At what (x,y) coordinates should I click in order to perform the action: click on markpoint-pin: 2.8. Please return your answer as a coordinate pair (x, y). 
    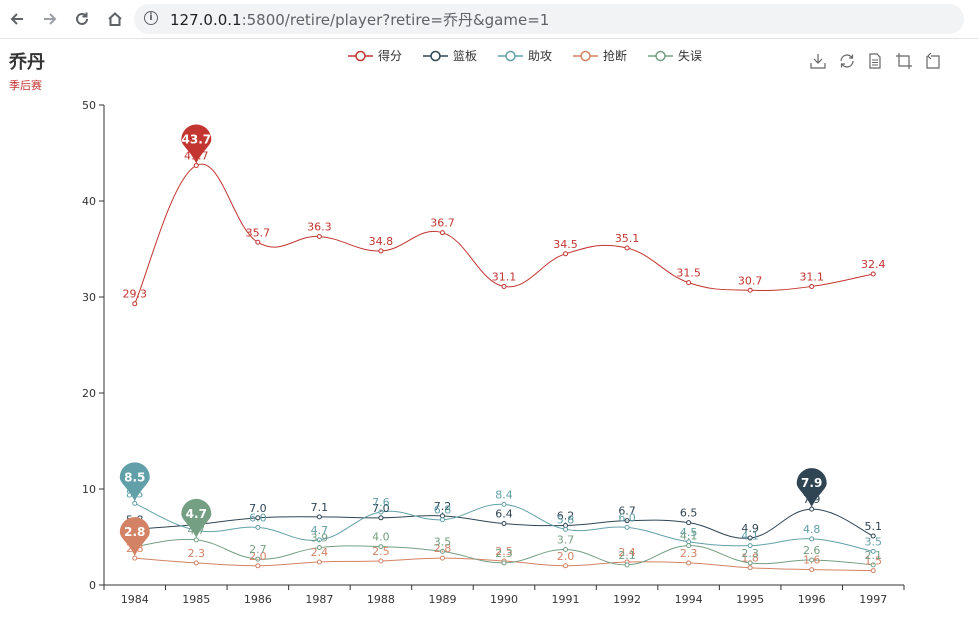
    Looking at the image, I should click on (134, 537).